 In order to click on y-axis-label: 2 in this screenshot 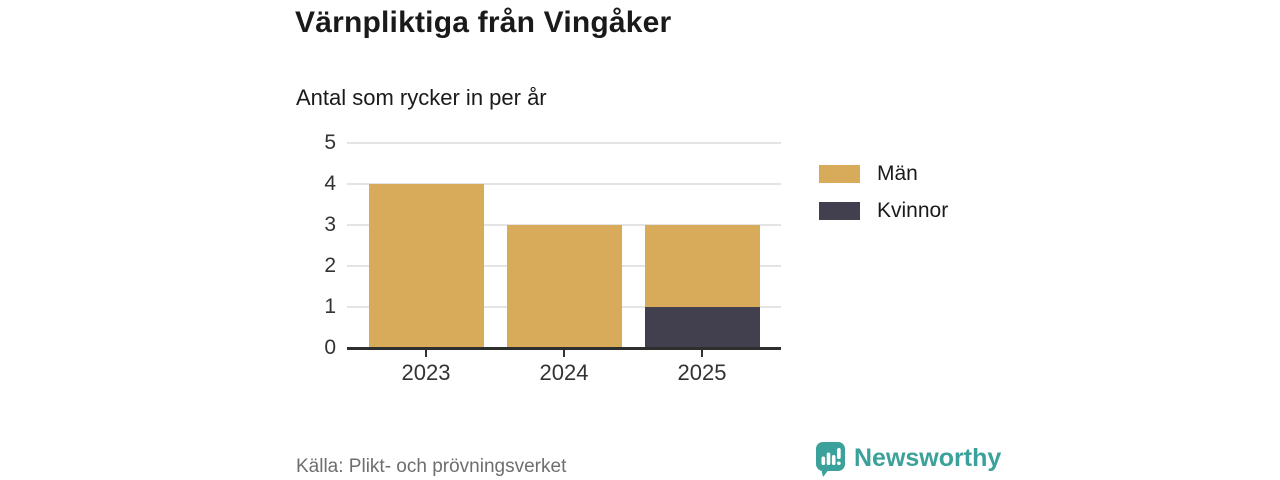, I will do `click(330, 265)`.